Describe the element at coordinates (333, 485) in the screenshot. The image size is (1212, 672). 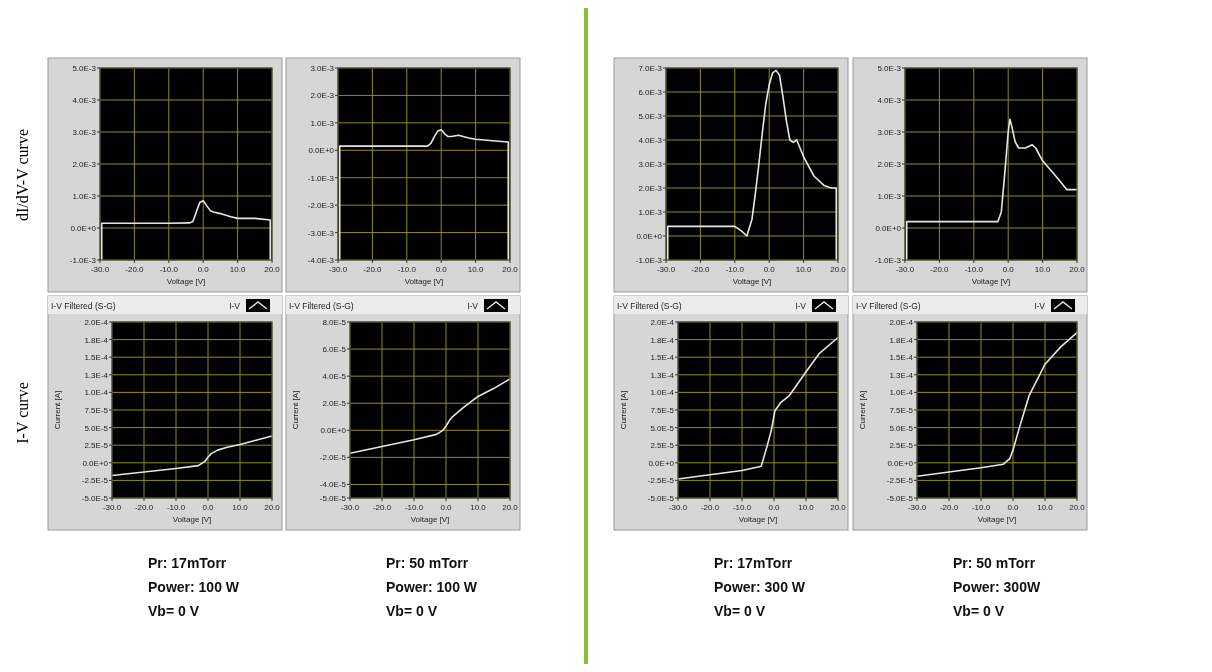
I see `y-tick-label: -4.0E-5` at that location.